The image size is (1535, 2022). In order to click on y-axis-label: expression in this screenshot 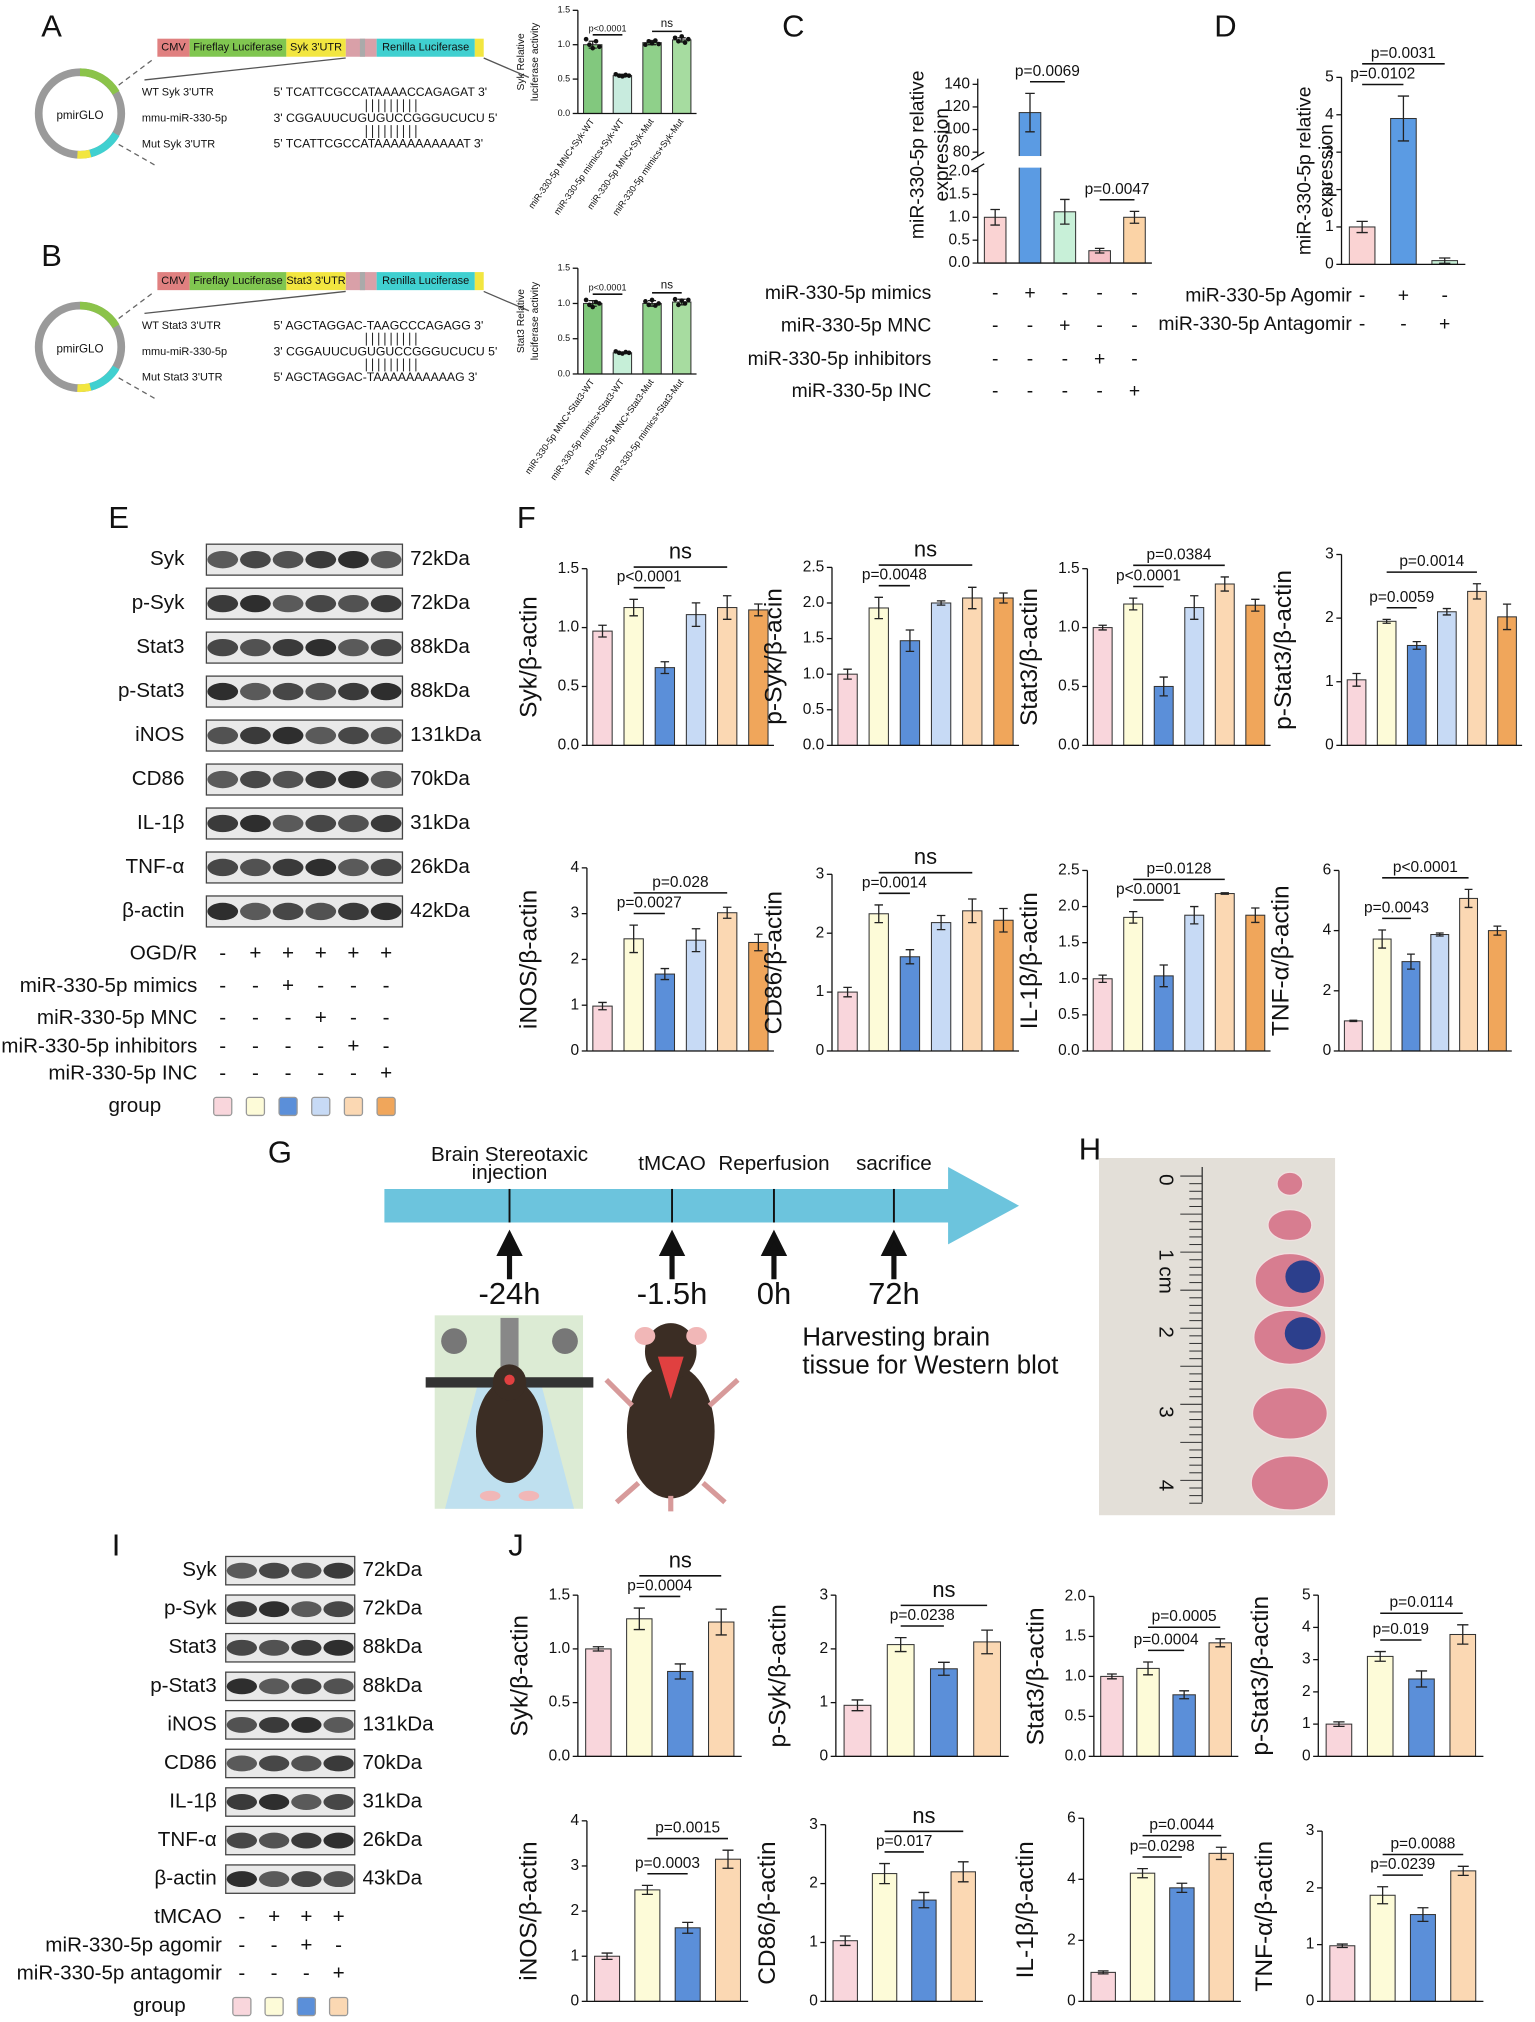, I will do `click(942, 154)`.